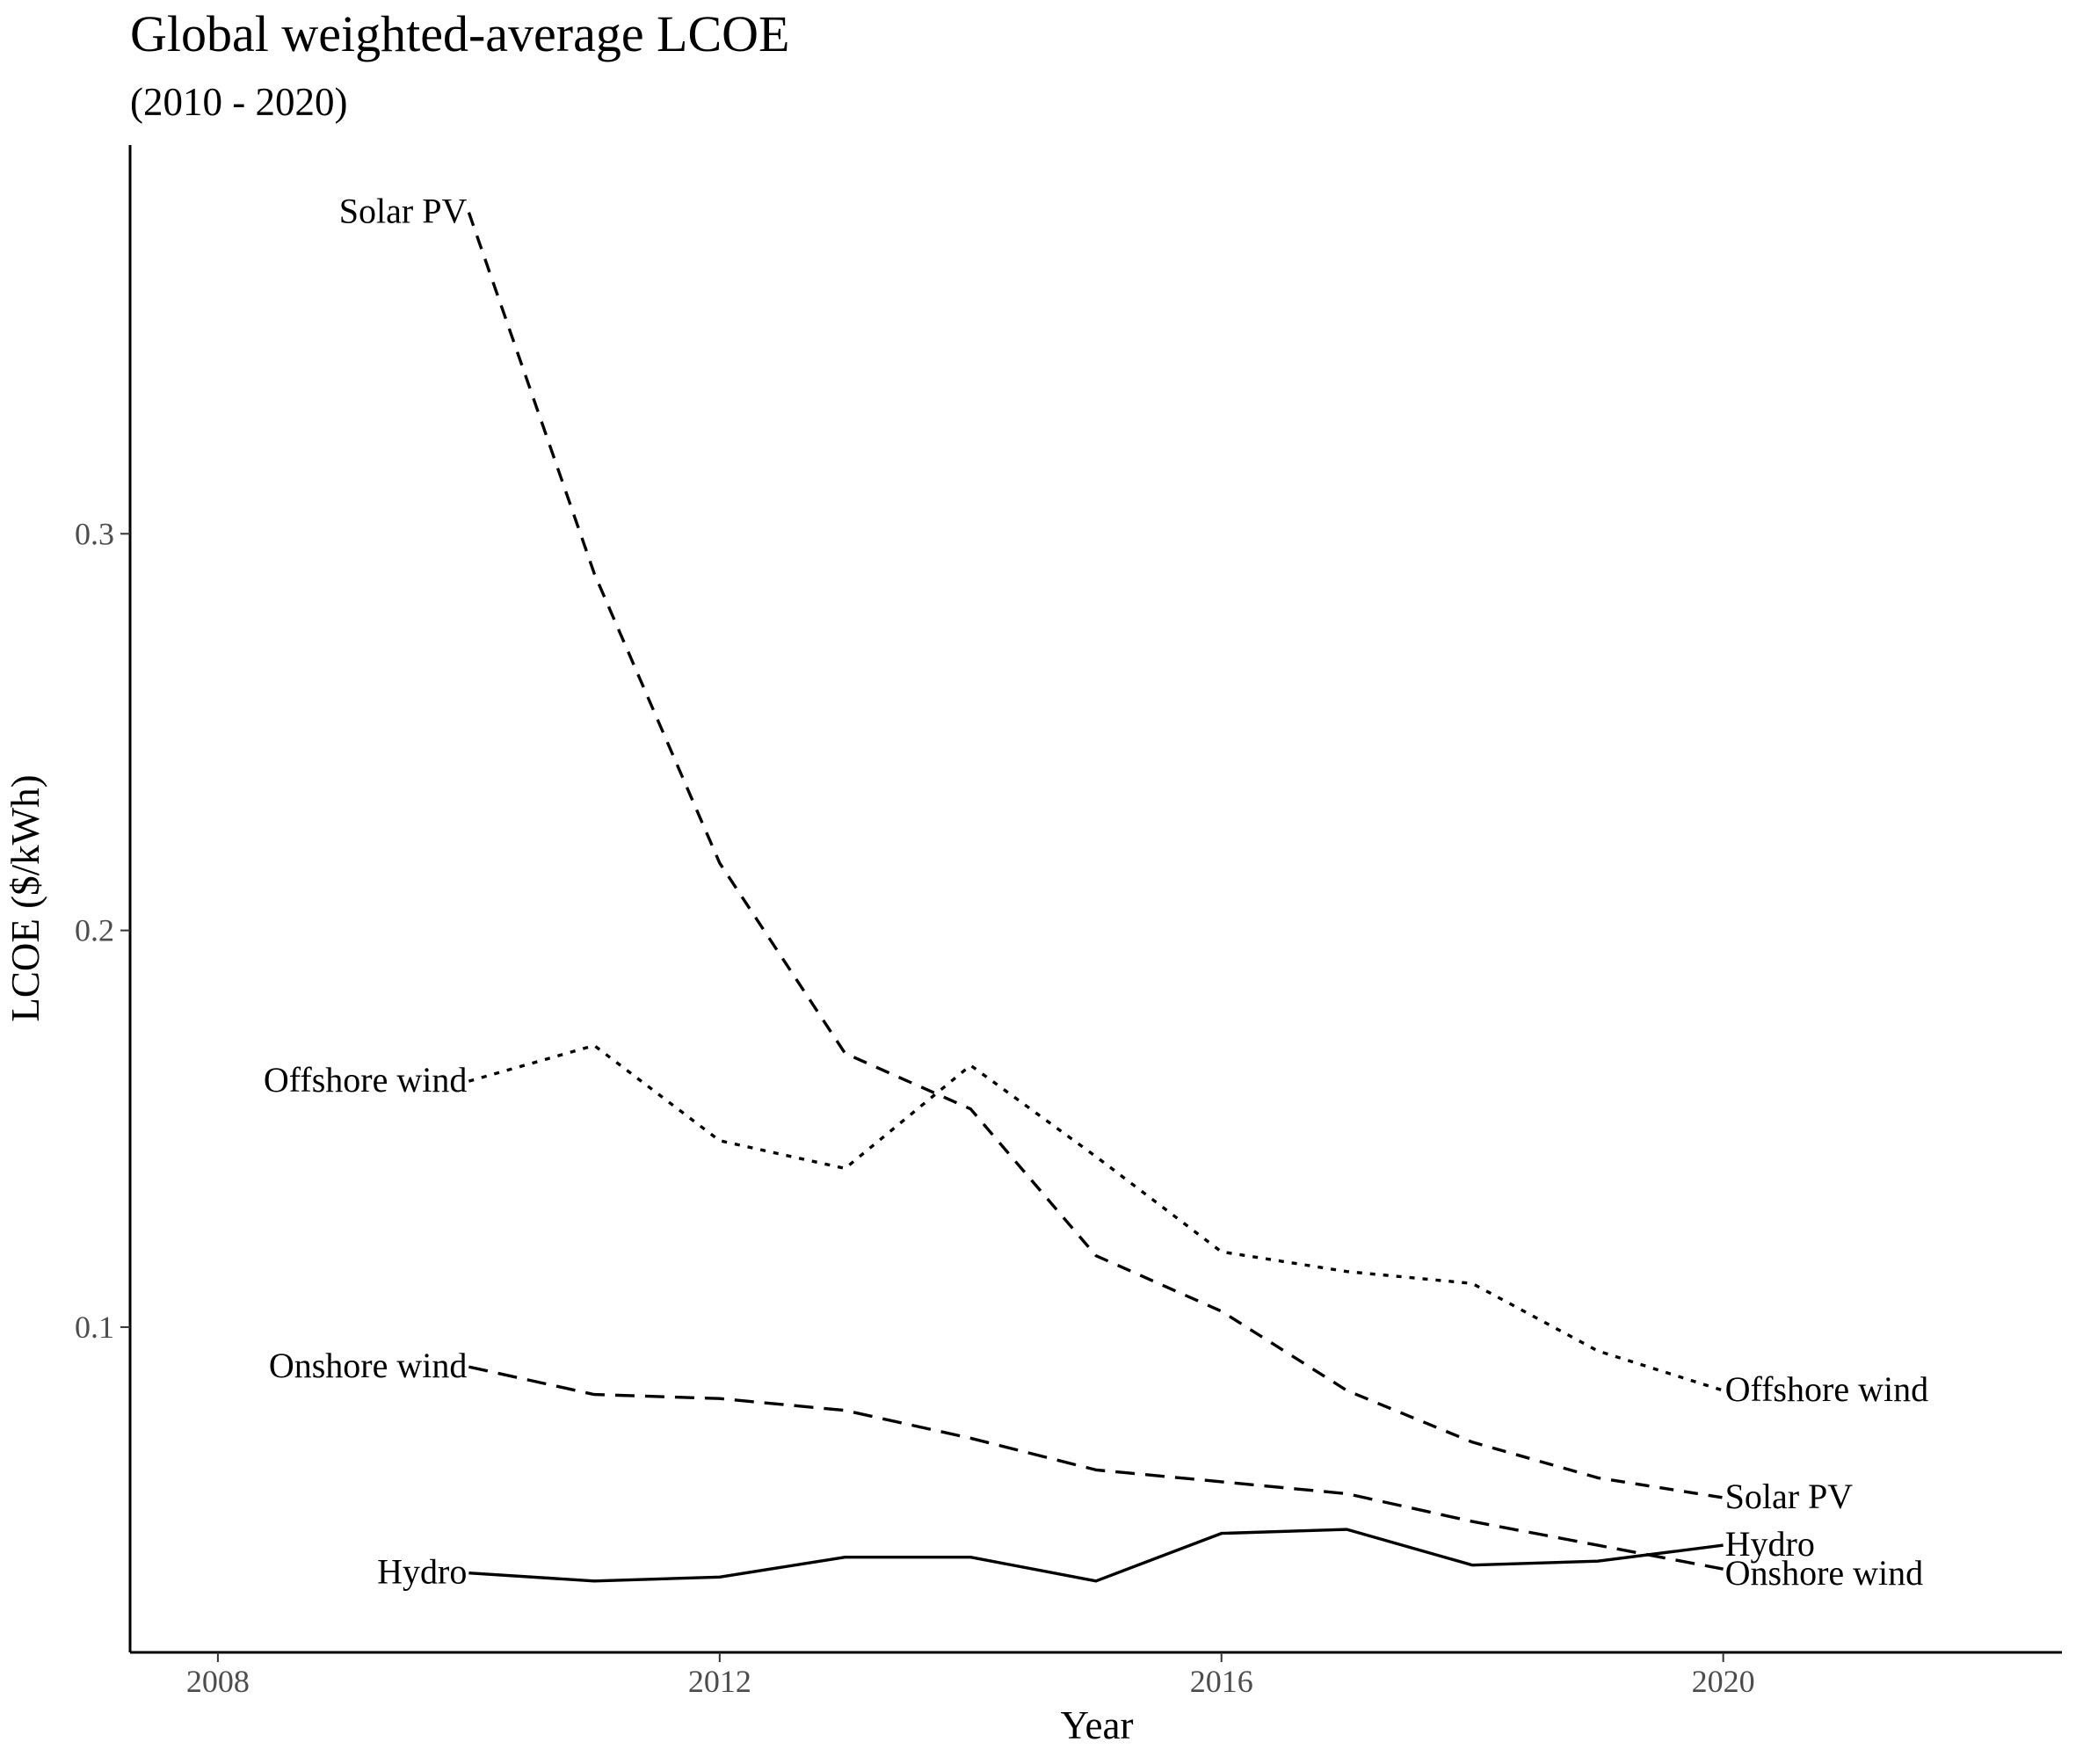 This screenshot has width=2076, height=1764. What do you see at coordinates (1096, 1555) in the screenshot?
I see `series-line-hydro` at bounding box center [1096, 1555].